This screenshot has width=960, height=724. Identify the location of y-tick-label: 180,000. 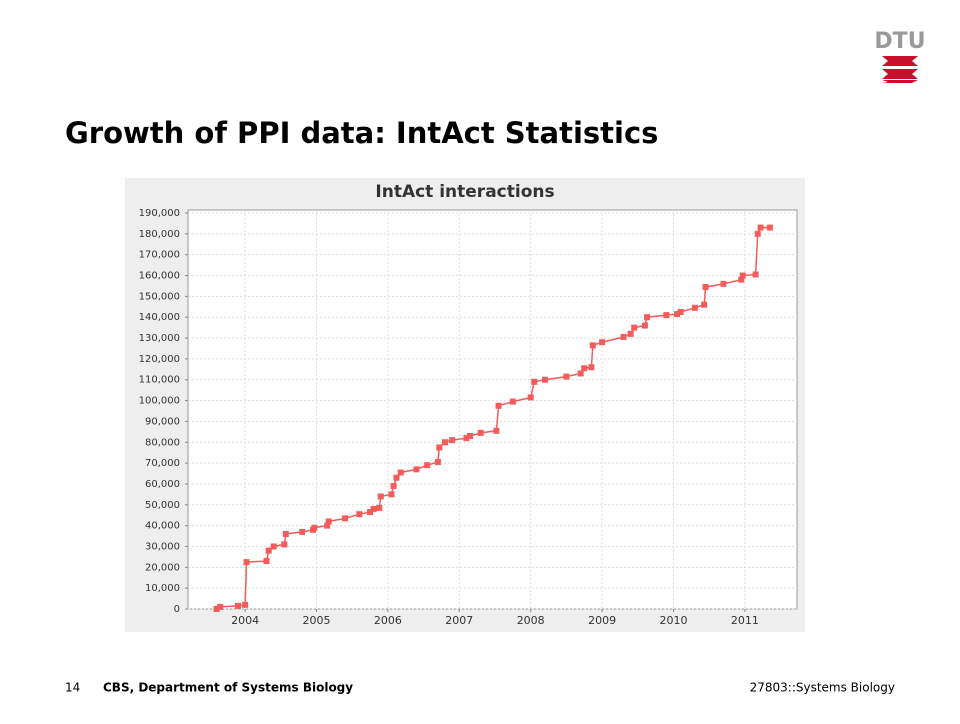
(159, 234).